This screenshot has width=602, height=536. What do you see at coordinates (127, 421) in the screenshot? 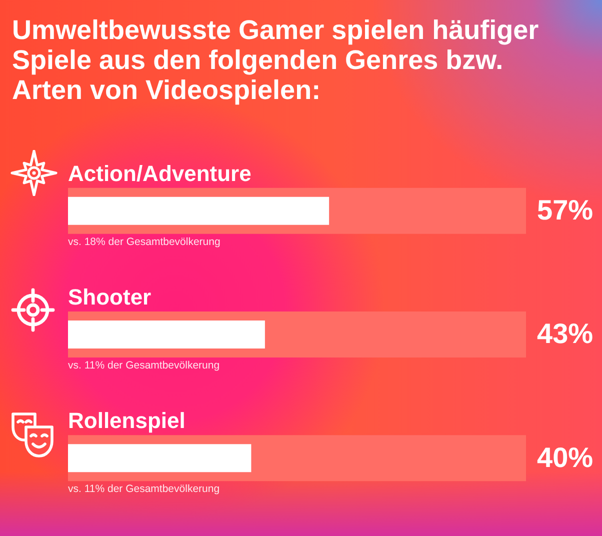
I see `y-tick-label: Rollenspiel` at bounding box center [127, 421].